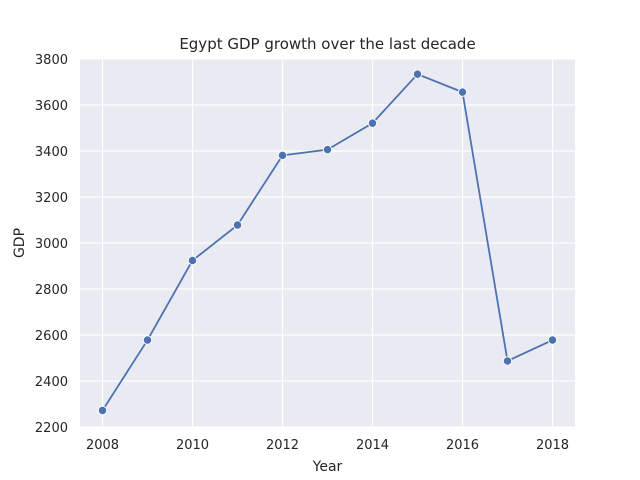 The height and width of the screenshot is (480, 640). I want to click on y-tick-label: 3000, so click(51, 244).